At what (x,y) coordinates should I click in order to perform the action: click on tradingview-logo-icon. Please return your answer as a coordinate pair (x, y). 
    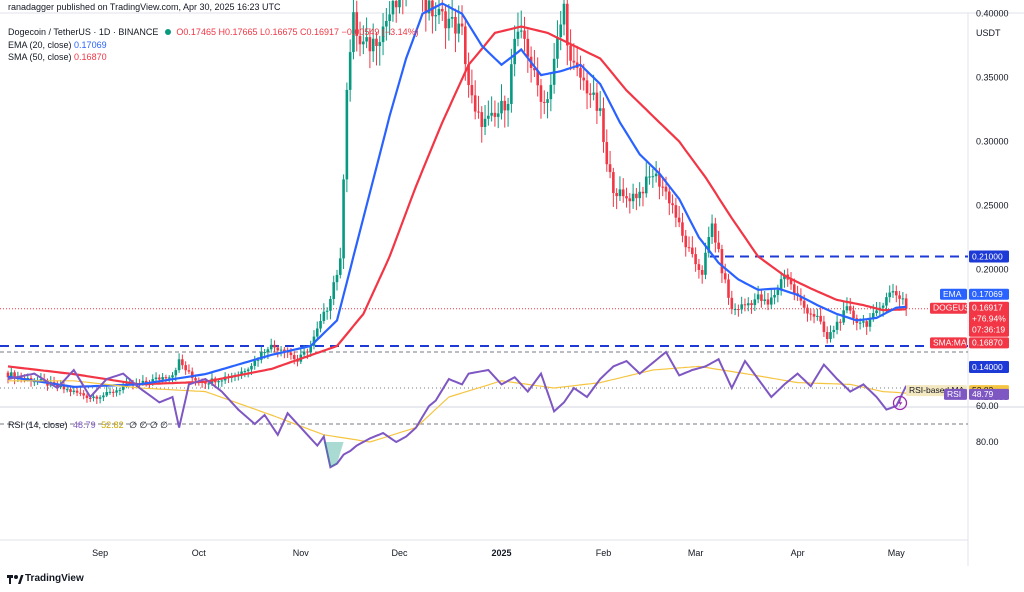
    Looking at the image, I should click on (15, 579).